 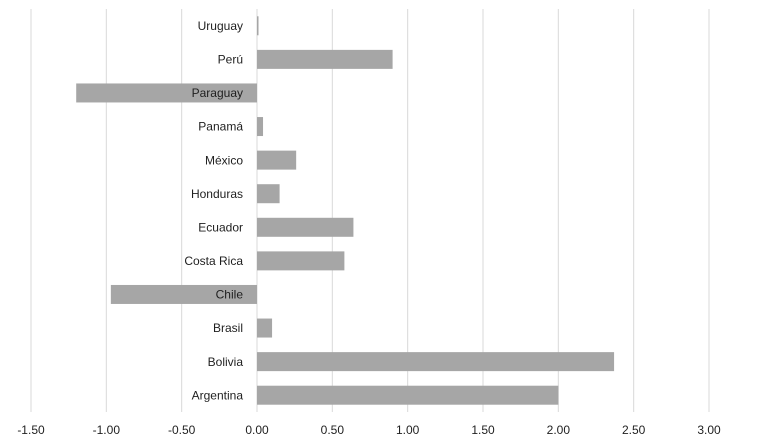 I want to click on category-label: Brasil, so click(x=228, y=328).